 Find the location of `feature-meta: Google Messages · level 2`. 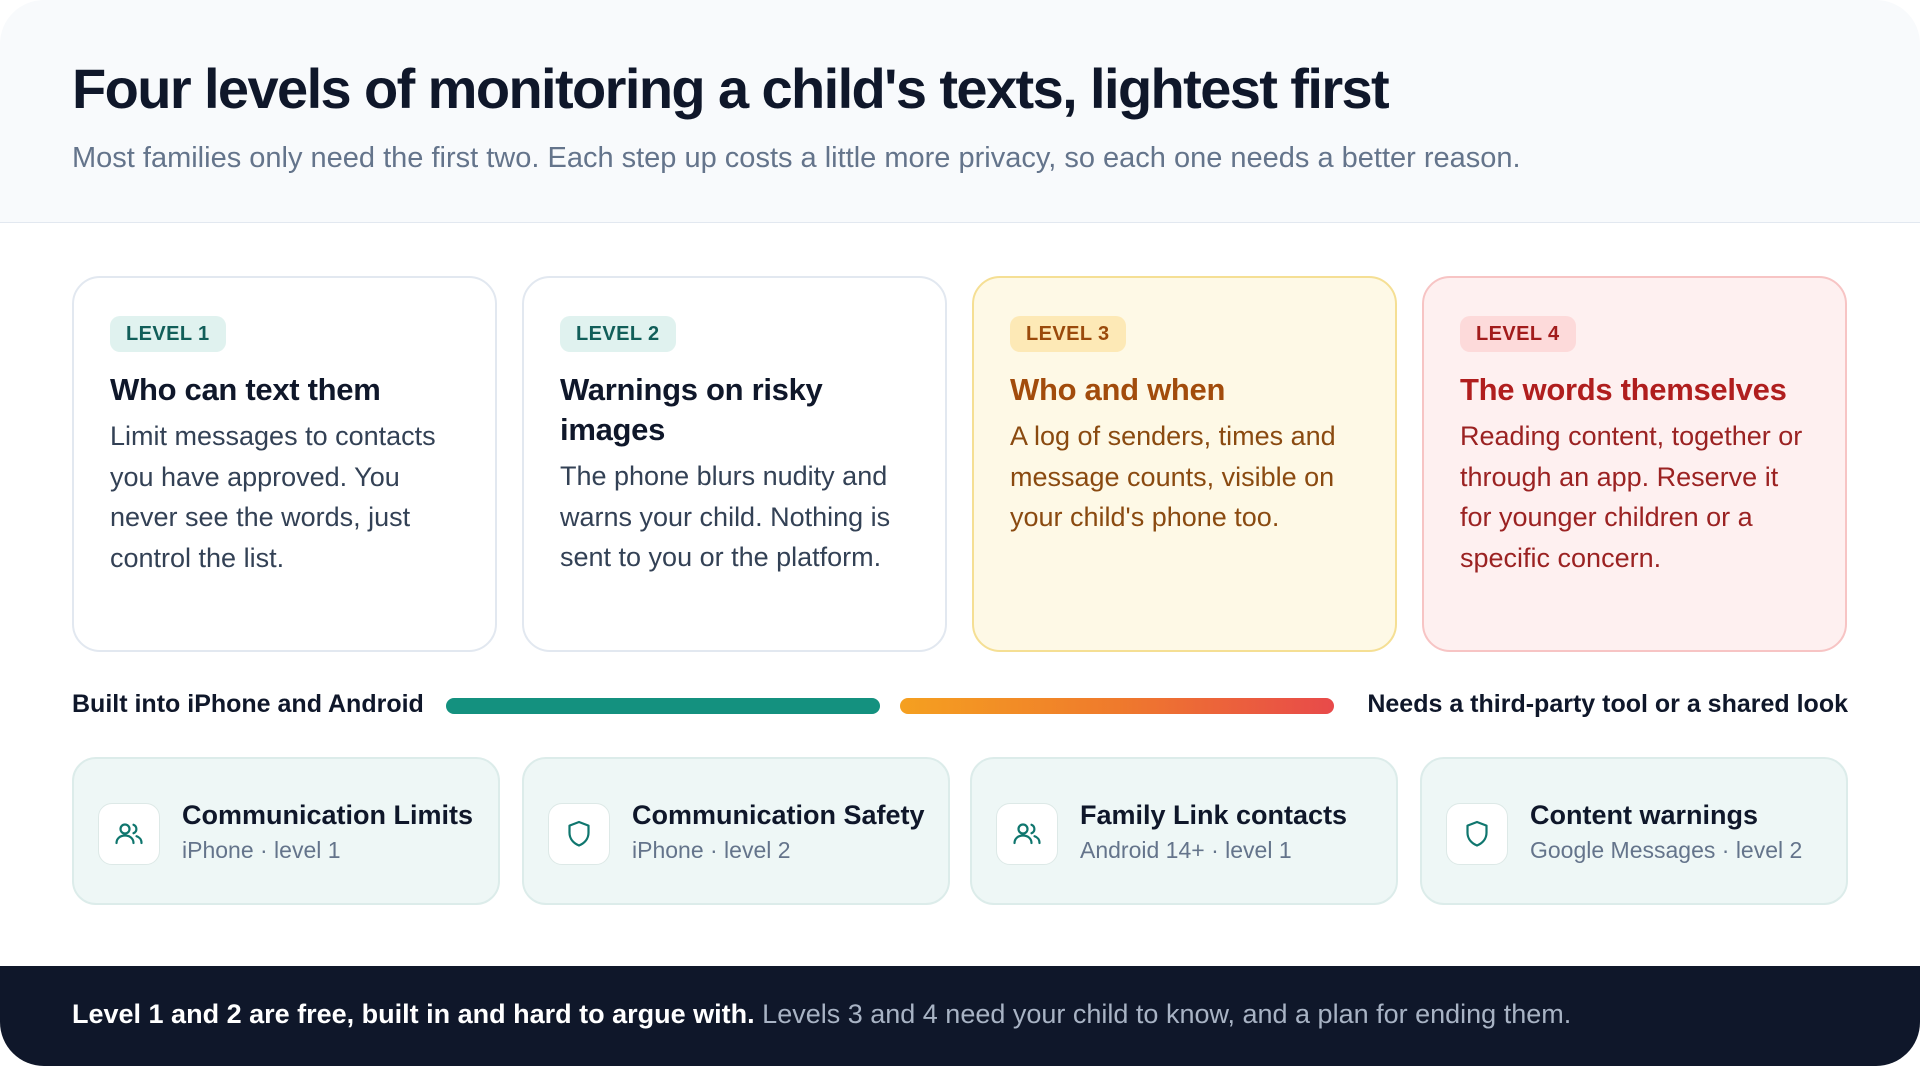

feature-meta: Google Messages · level 2 is located at coordinates (1666, 850).